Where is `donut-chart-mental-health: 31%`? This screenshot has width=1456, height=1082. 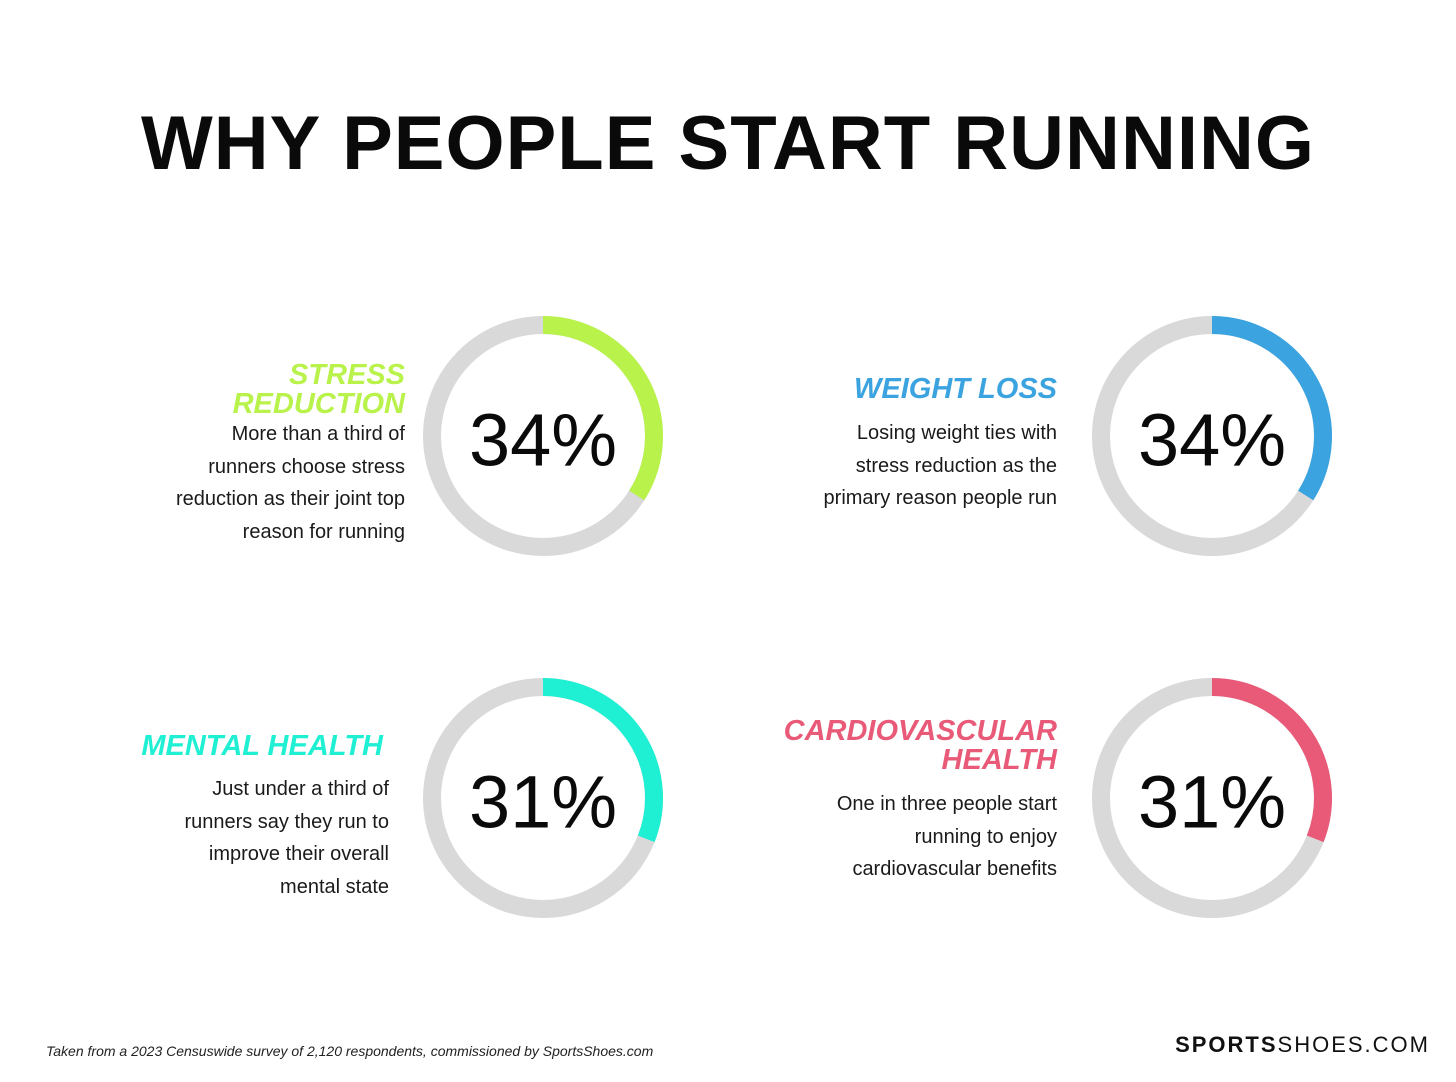 donut-chart-mental-health: 31% is located at coordinates (543, 798).